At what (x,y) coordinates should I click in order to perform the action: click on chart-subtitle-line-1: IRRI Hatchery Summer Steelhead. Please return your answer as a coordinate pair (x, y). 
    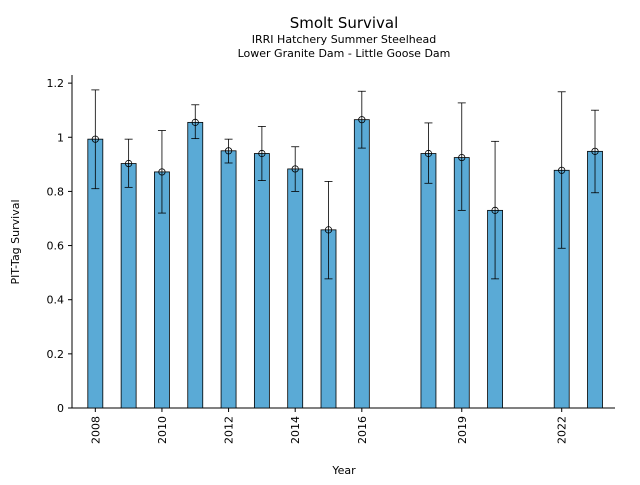
    Looking at the image, I should click on (344, 39).